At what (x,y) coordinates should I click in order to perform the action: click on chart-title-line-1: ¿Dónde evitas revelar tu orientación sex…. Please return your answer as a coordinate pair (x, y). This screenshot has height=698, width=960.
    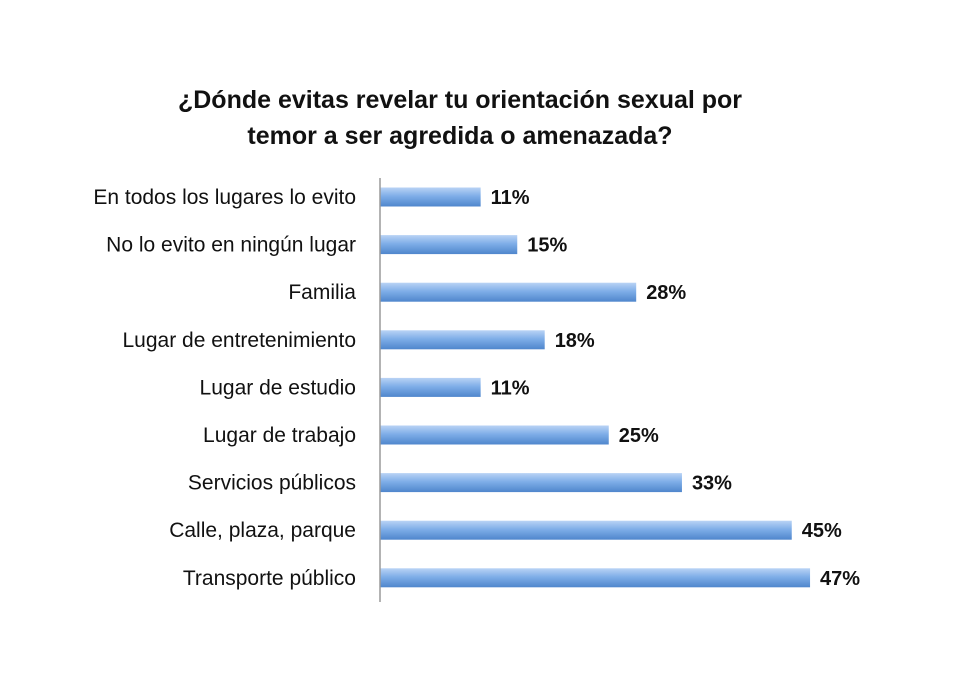
    Looking at the image, I should click on (460, 100).